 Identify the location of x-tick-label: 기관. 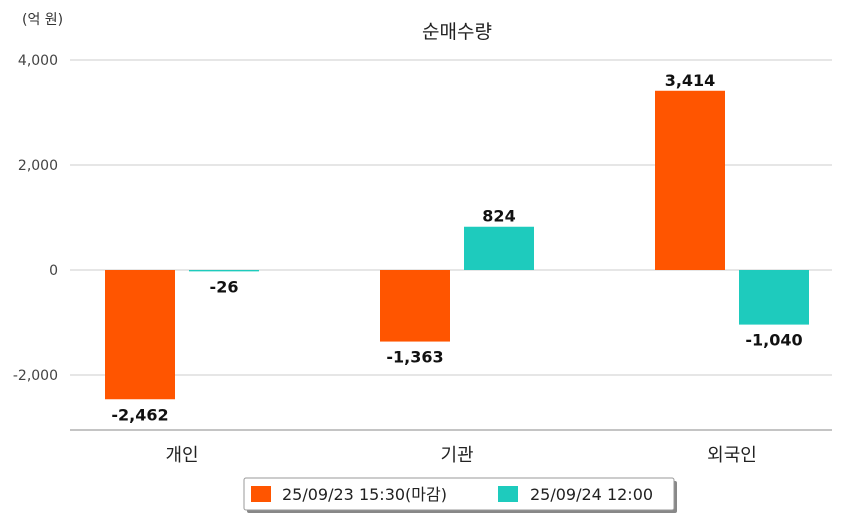
(456, 455).